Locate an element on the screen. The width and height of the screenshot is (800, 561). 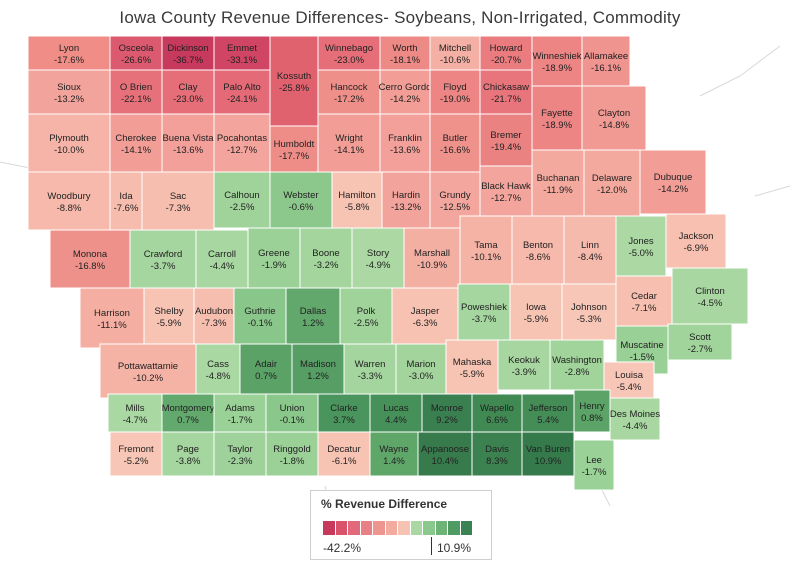
county-louisa: Louisa-5.4% is located at coordinates (629, 380).